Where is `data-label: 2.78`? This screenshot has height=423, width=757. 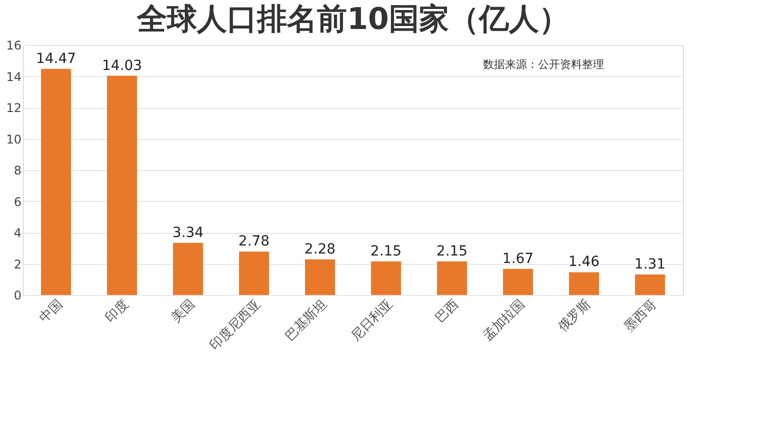 data-label: 2.78 is located at coordinates (254, 242).